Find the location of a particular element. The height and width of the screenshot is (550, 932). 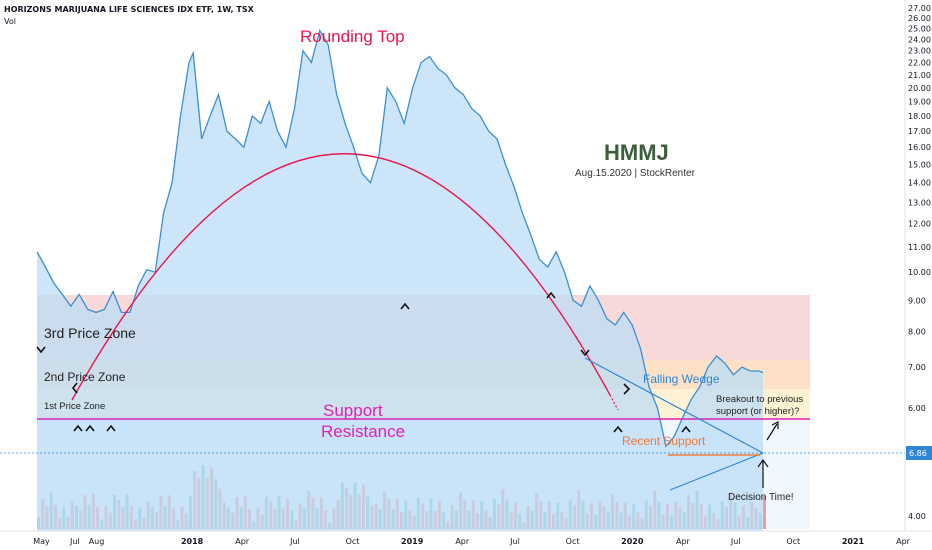

x-tick-label: 2021 is located at coordinates (853, 541).